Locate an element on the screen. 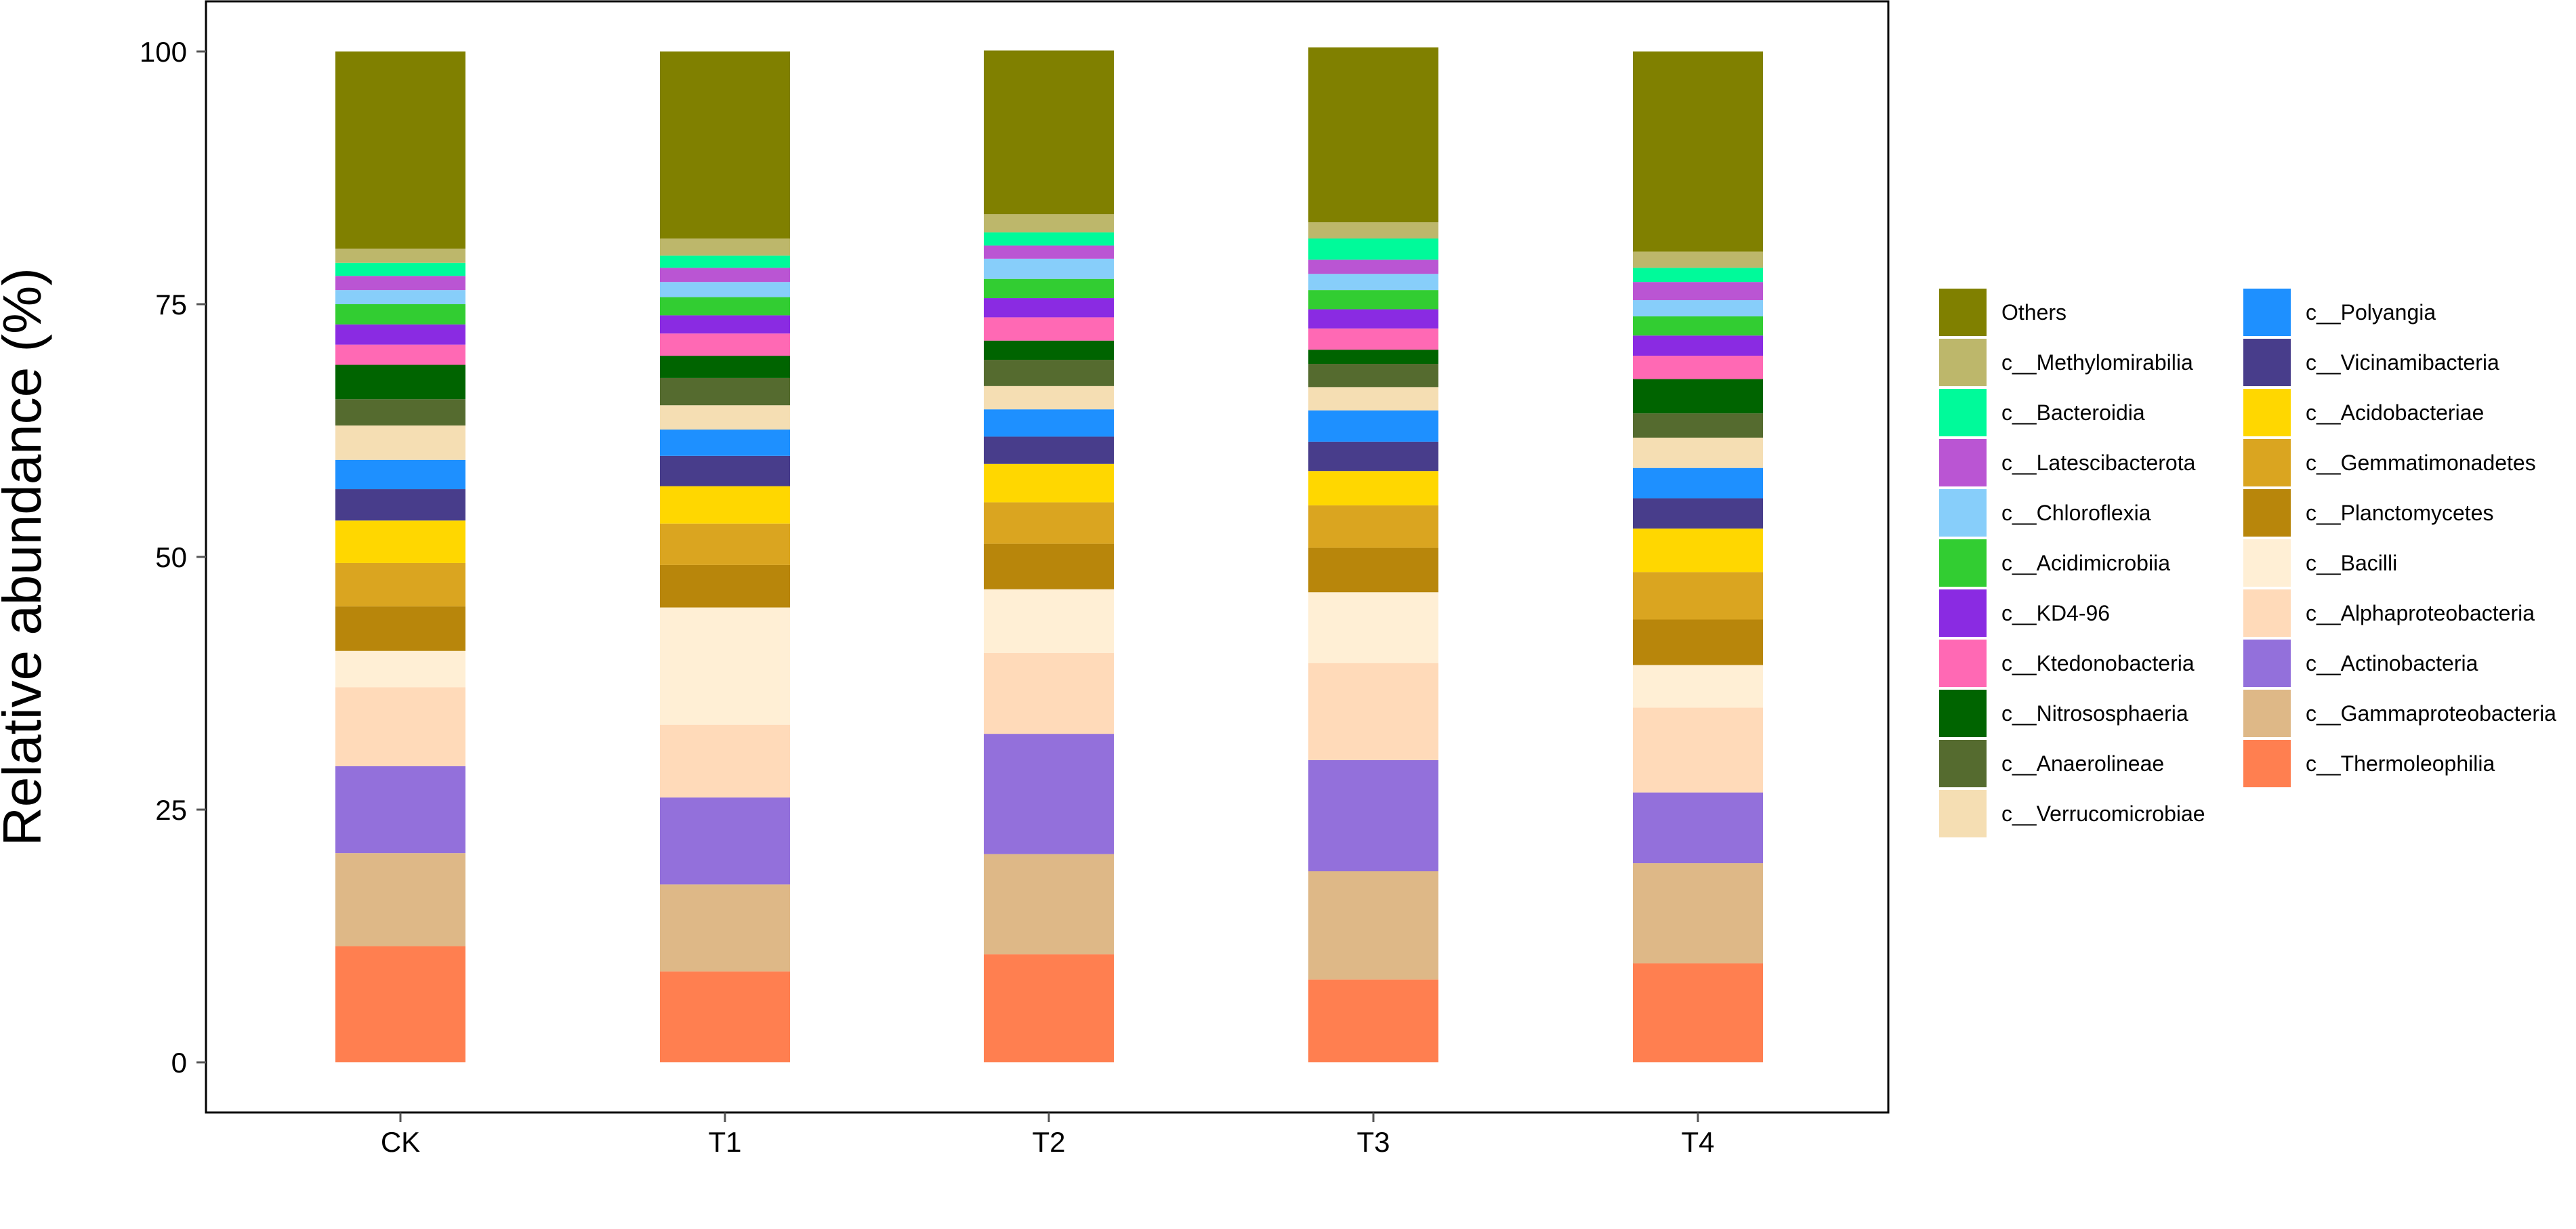 The height and width of the screenshot is (1229, 2576). legend-label: Others is located at coordinates (2033, 312).